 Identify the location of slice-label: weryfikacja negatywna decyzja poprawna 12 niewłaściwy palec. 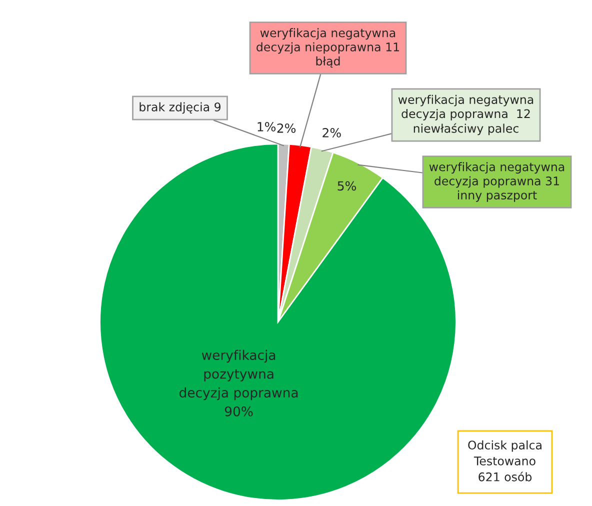
(466, 115).